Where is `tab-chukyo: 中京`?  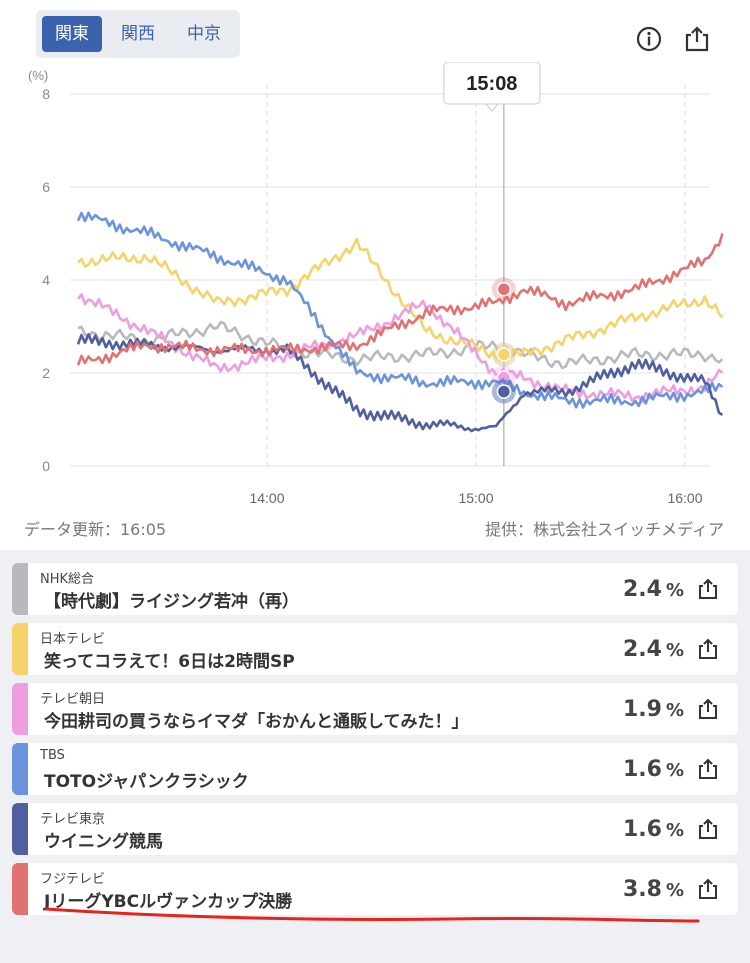
tab-chukyo: 中京 is located at coordinates (204, 34).